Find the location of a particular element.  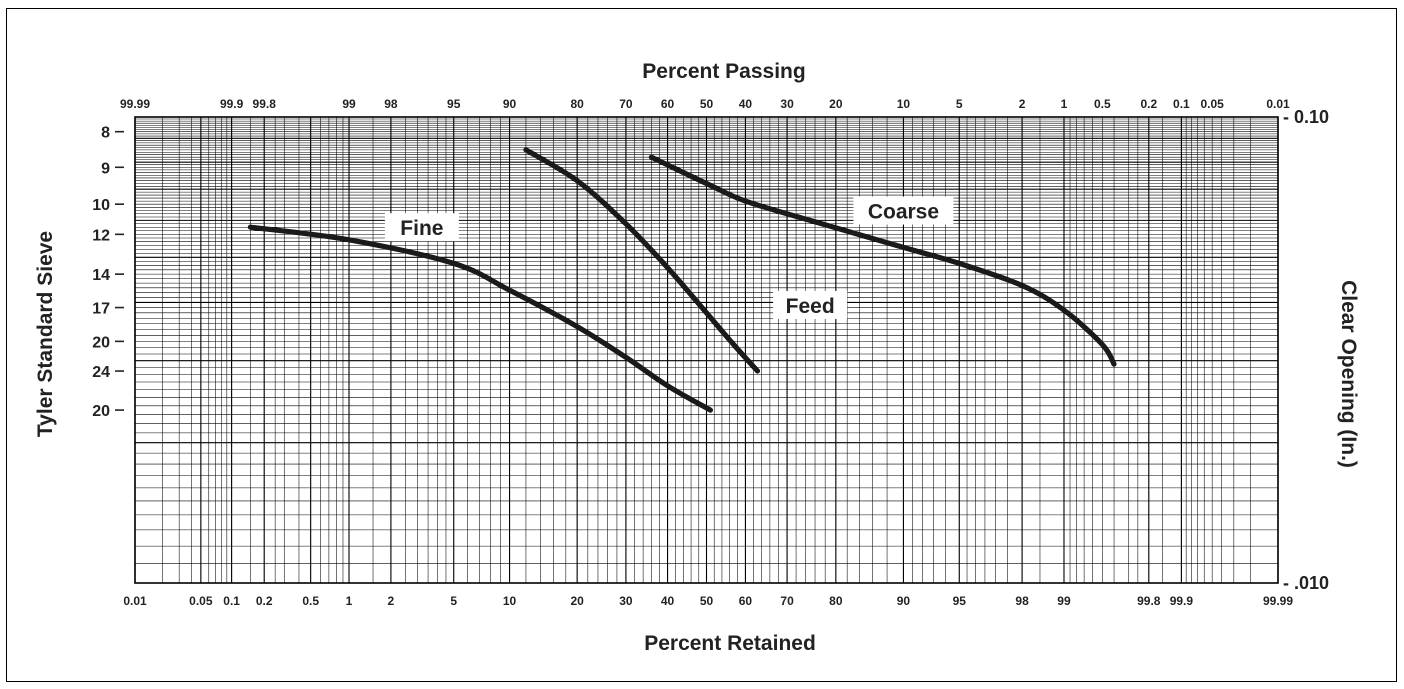

tyler-sieve-ticks: 8 9 10 12 14 17 20 24 20 is located at coordinates (108, 272).